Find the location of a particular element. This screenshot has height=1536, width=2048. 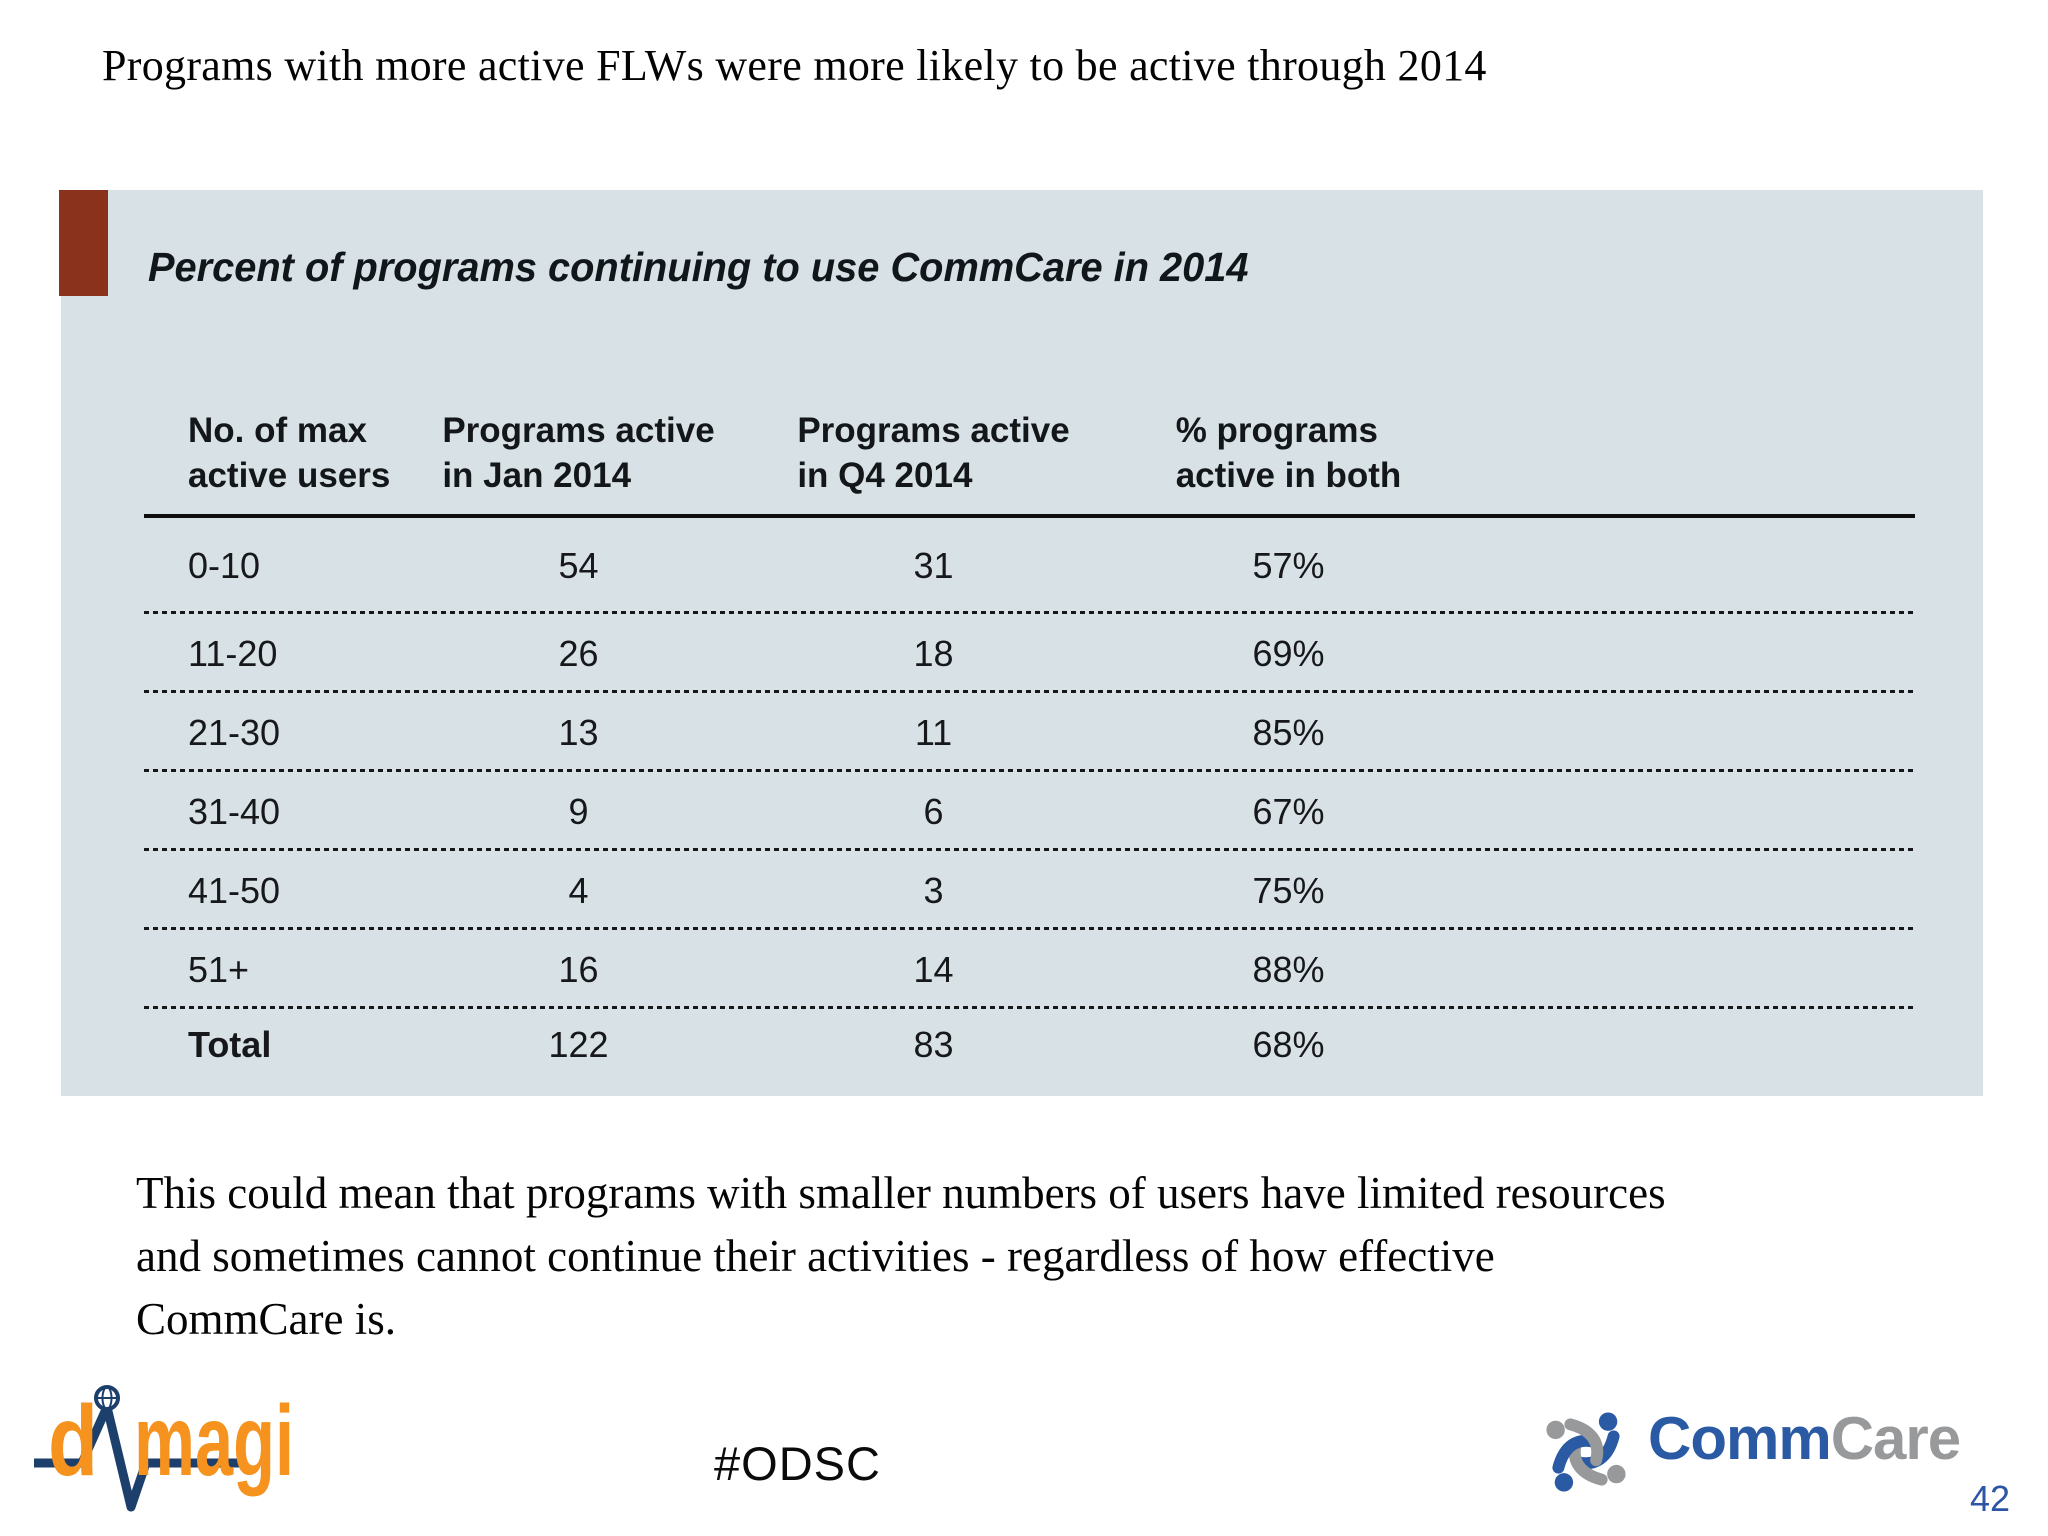

table-row: 0-10 54 31 57% is located at coordinates (1029, 566).